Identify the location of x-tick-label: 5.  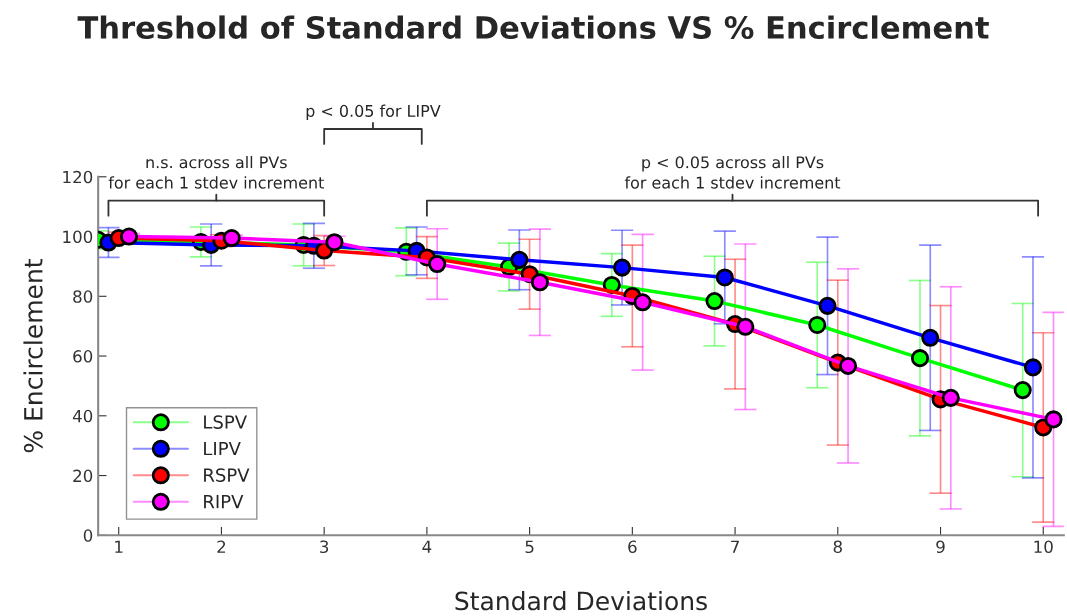
(529, 547).